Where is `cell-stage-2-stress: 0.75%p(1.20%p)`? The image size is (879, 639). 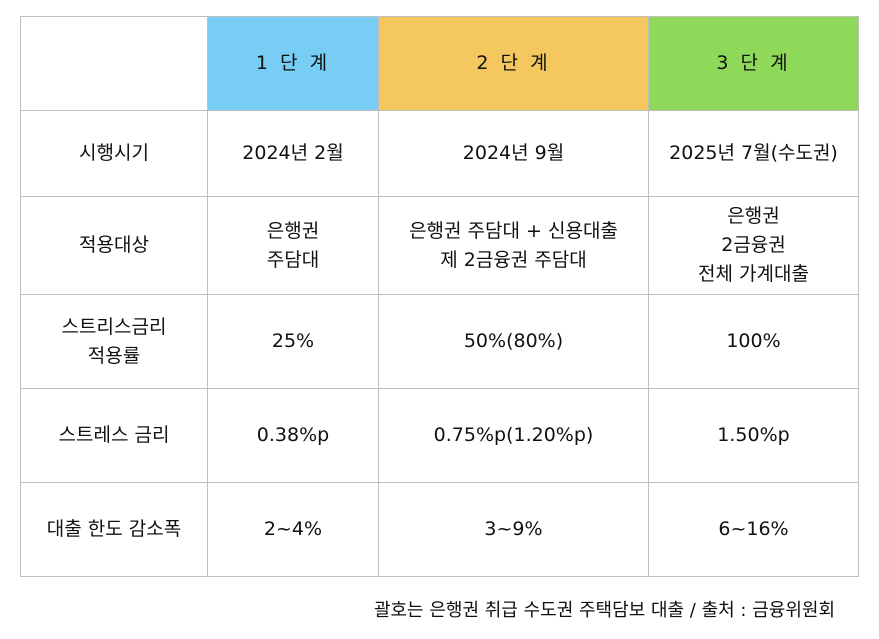 cell-stage-2-stress: 0.75%p(1.20%p) is located at coordinates (513, 435).